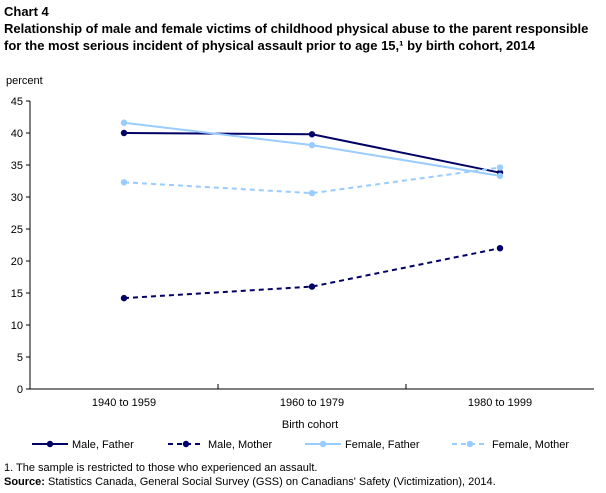 The width and height of the screenshot is (606, 493). Describe the element at coordinates (240, 445) in the screenshot. I see `legend-label: Male, Mother` at that location.